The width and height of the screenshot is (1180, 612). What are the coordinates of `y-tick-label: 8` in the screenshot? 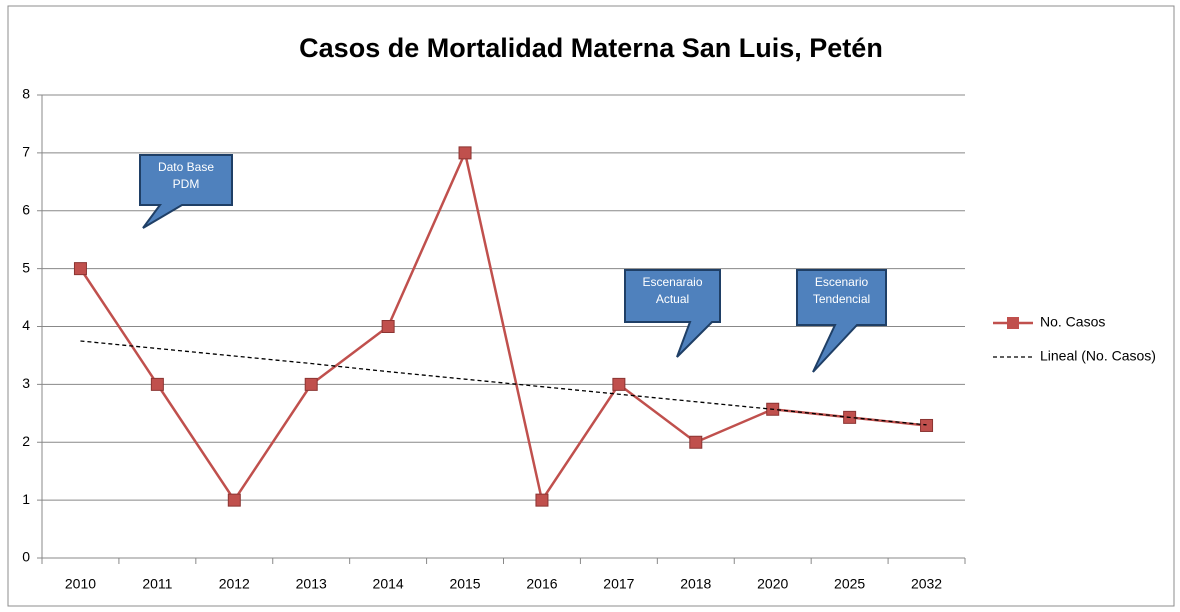 It's located at (26, 94).